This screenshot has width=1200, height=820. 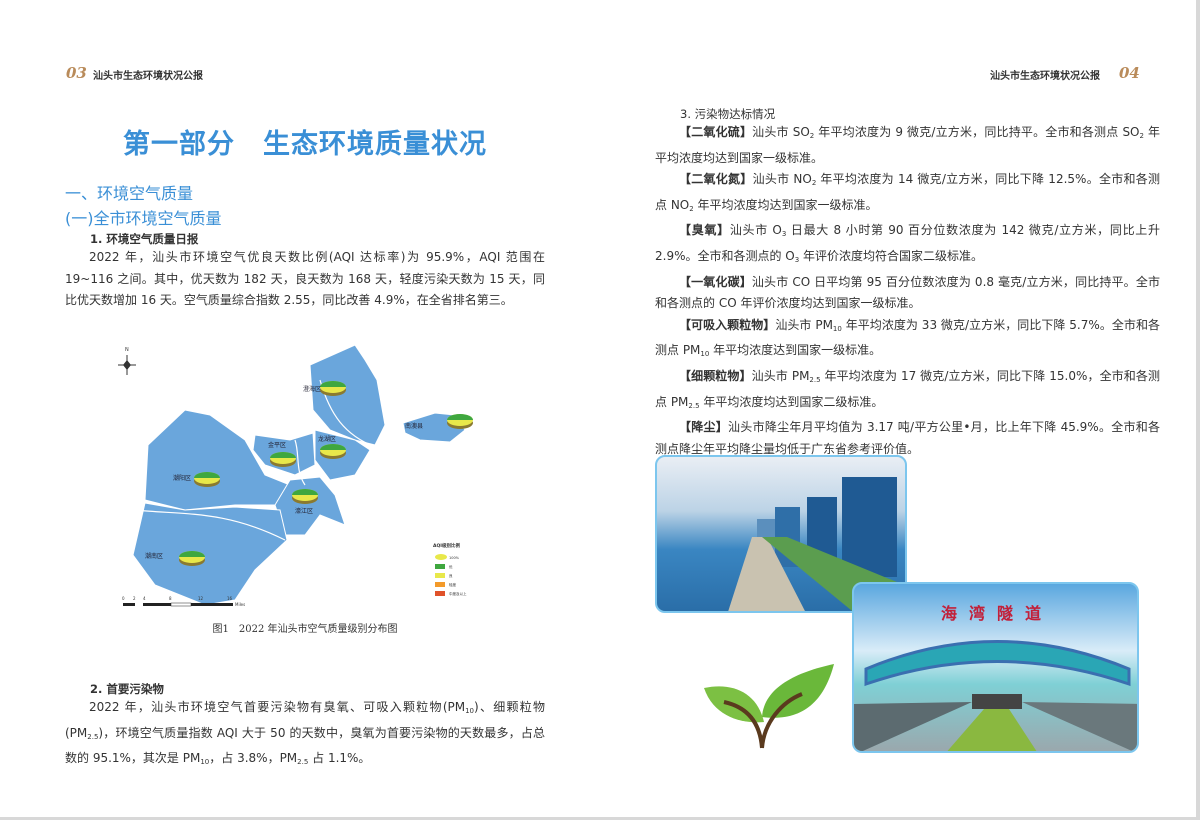 What do you see at coordinates (327, 439) in the screenshot?
I see `label-longhu: 龙湖区` at bounding box center [327, 439].